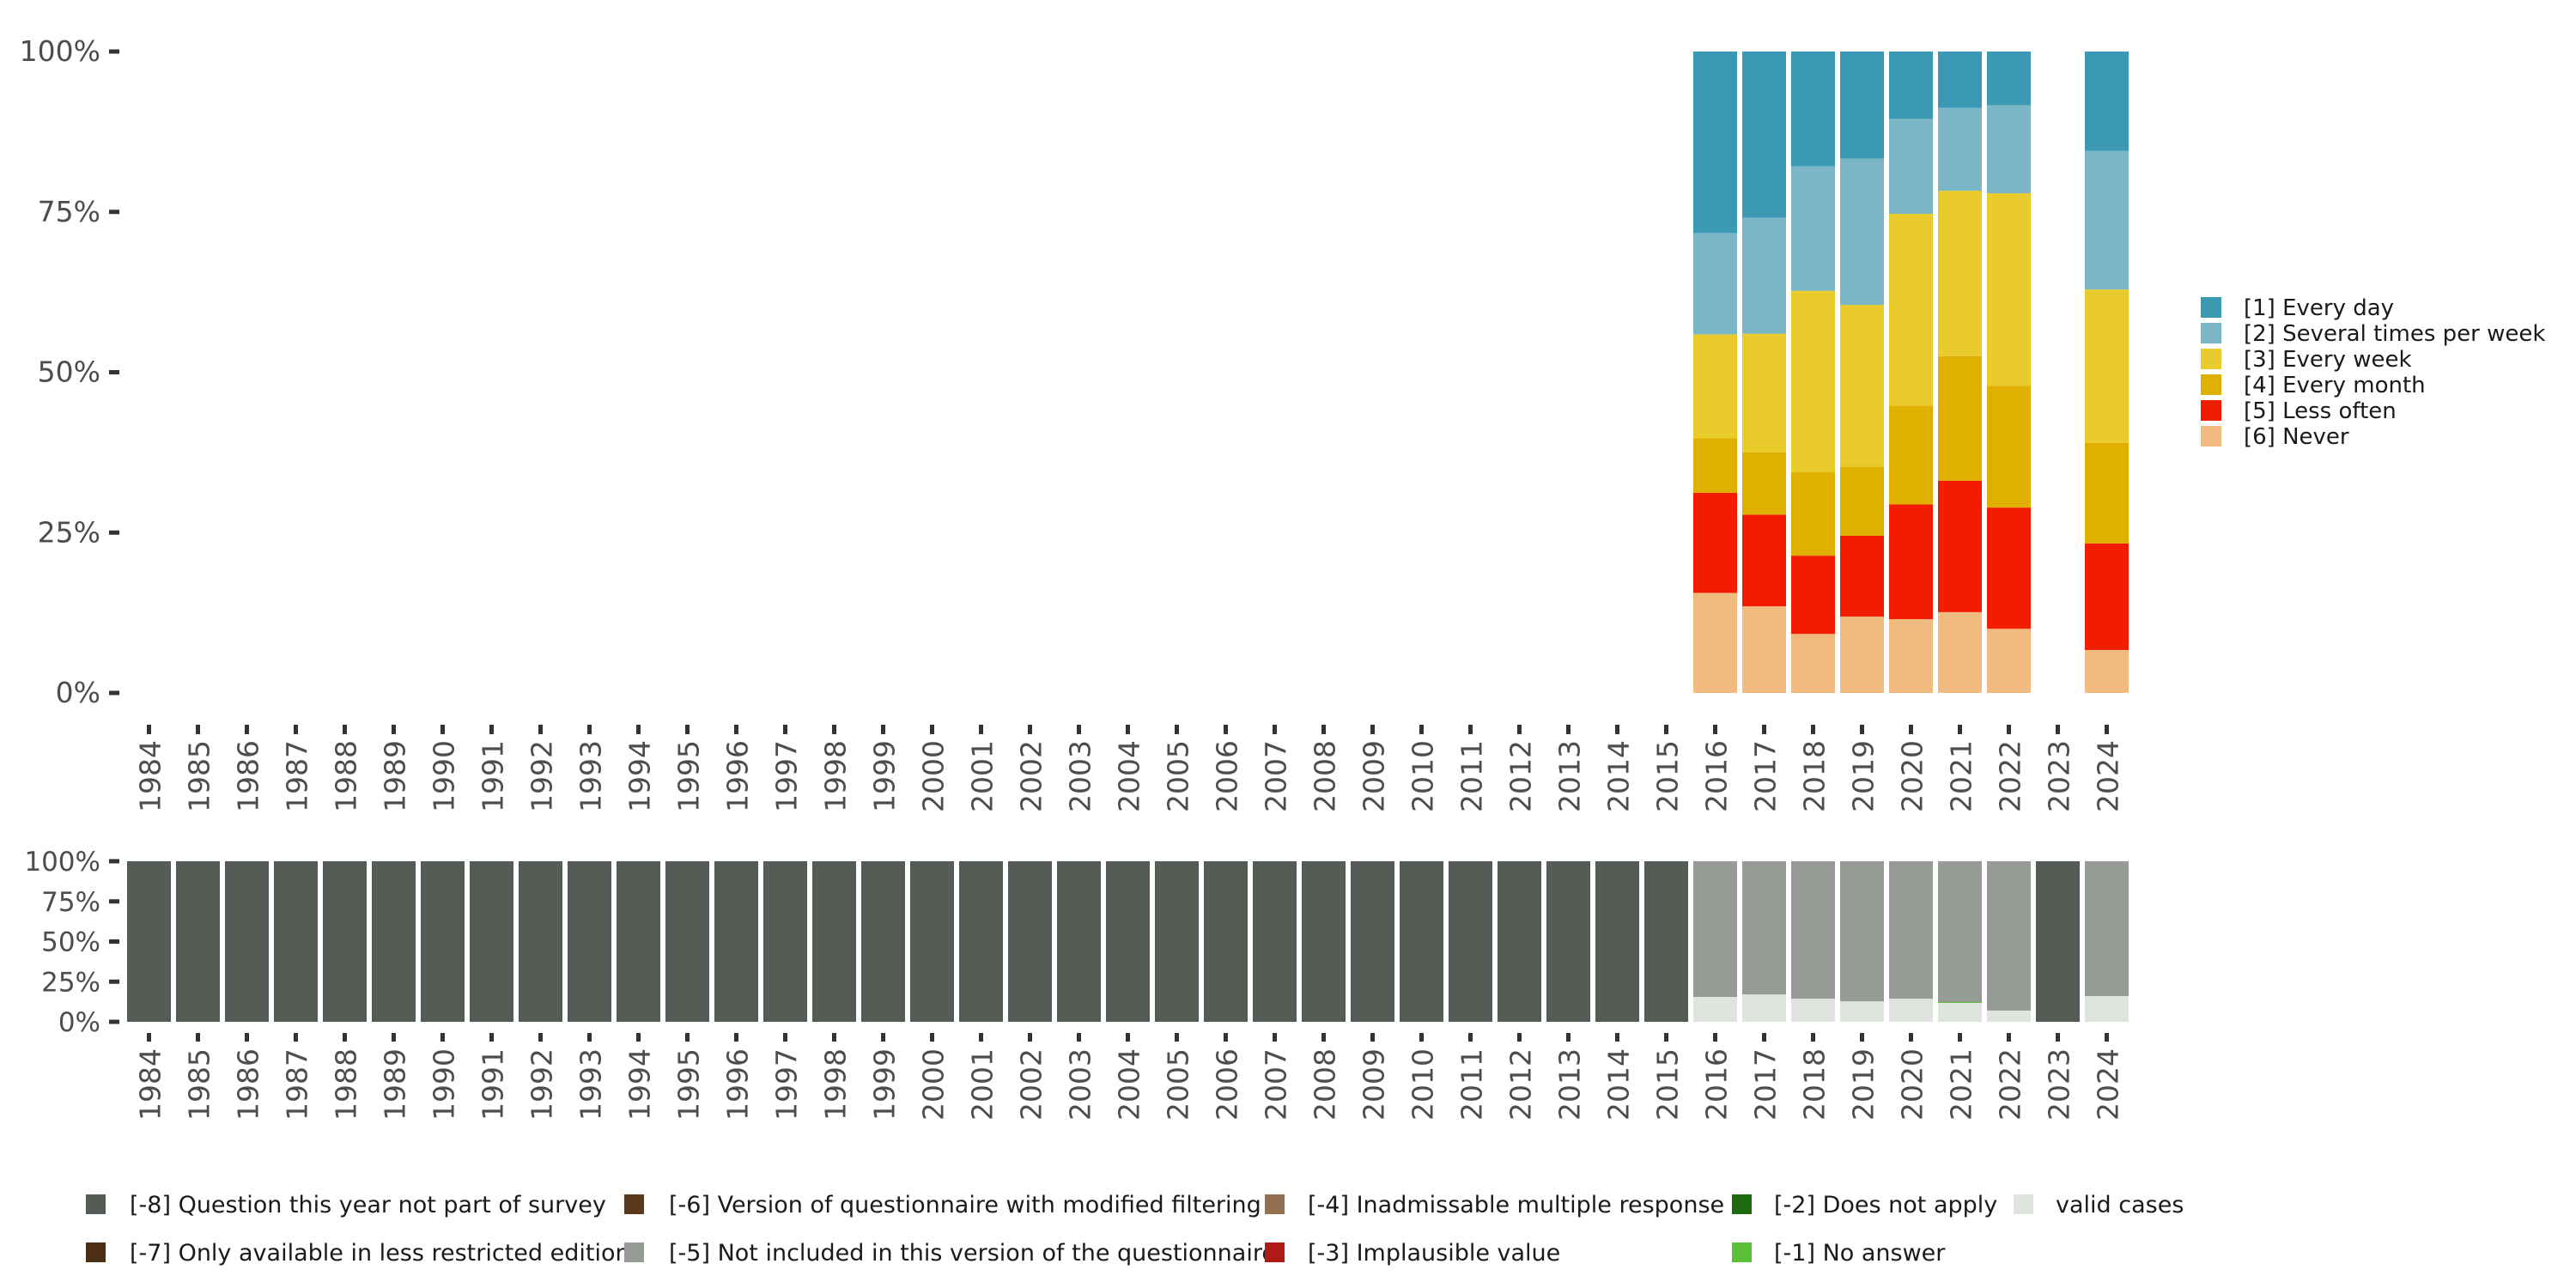 The image size is (2576, 1288). What do you see at coordinates (1080, 776) in the screenshot?
I see `x-tick-label: 2003` at bounding box center [1080, 776].